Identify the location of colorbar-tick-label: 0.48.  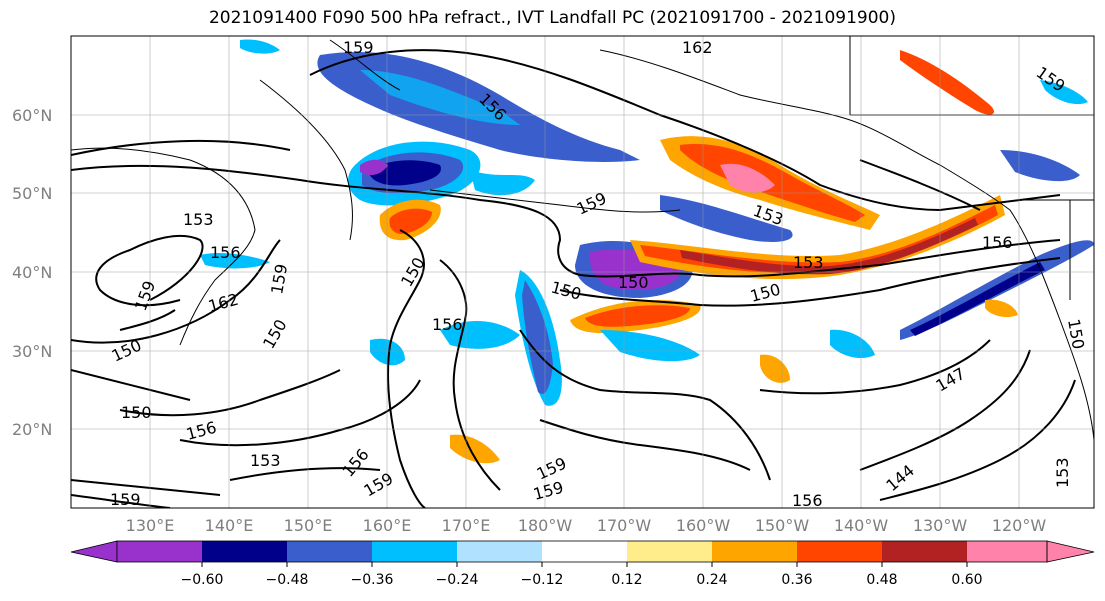
(881, 580).